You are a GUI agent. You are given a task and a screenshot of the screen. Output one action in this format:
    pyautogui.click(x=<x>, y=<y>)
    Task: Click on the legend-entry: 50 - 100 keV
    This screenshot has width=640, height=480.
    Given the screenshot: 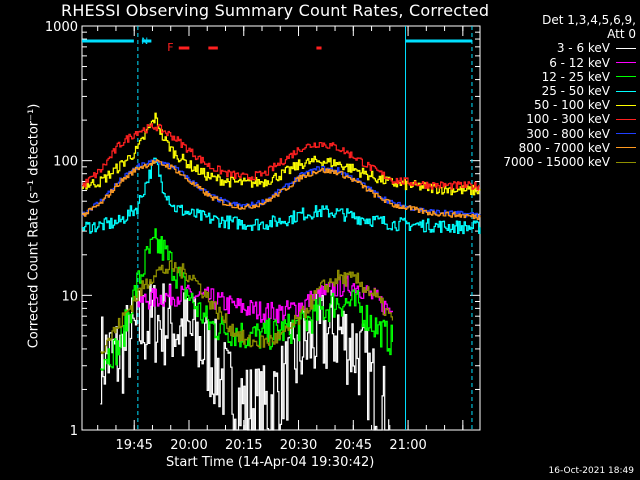 What is the action you would take?
    pyautogui.click(x=560, y=105)
    